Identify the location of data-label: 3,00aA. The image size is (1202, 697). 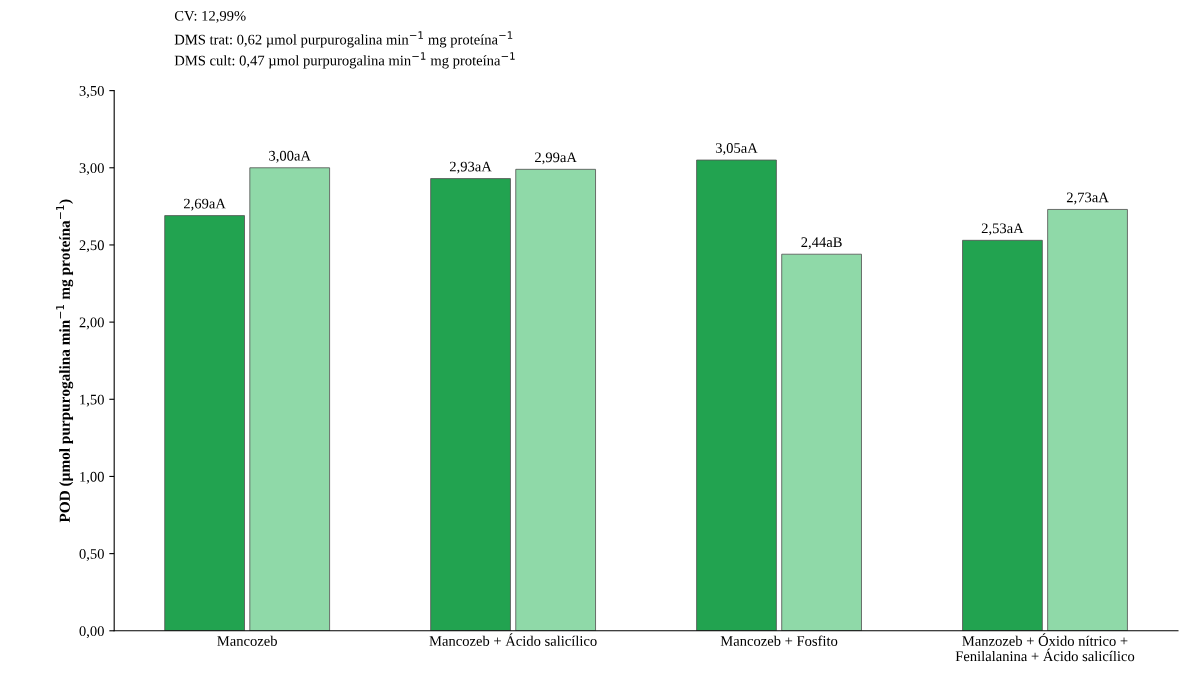
(290, 156).